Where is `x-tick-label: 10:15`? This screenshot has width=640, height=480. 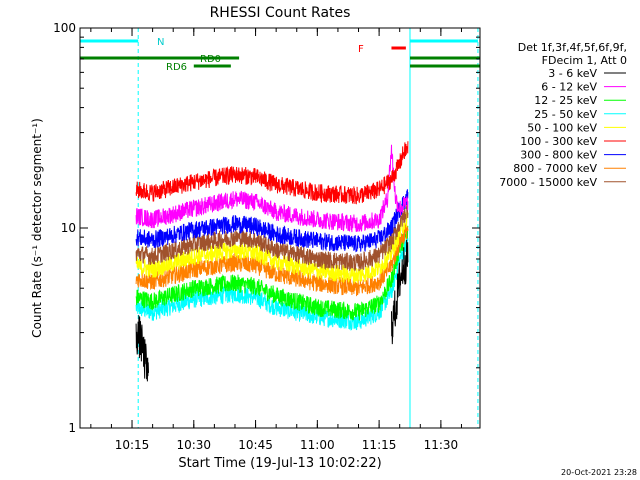 x-tick-label: 10:15 is located at coordinates (132, 445).